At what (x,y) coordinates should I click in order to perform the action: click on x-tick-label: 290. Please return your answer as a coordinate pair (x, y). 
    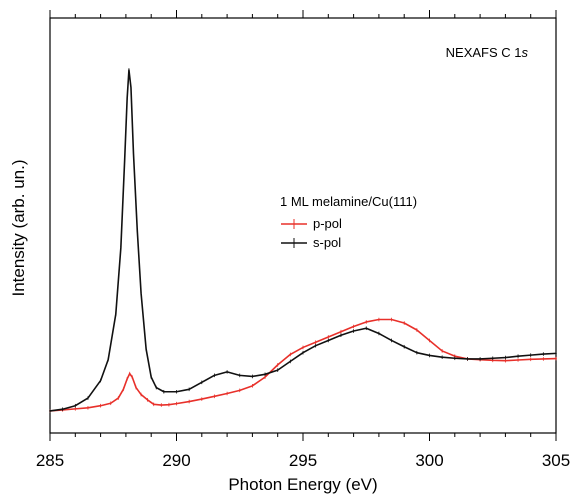
    Looking at the image, I should click on (176, 460).